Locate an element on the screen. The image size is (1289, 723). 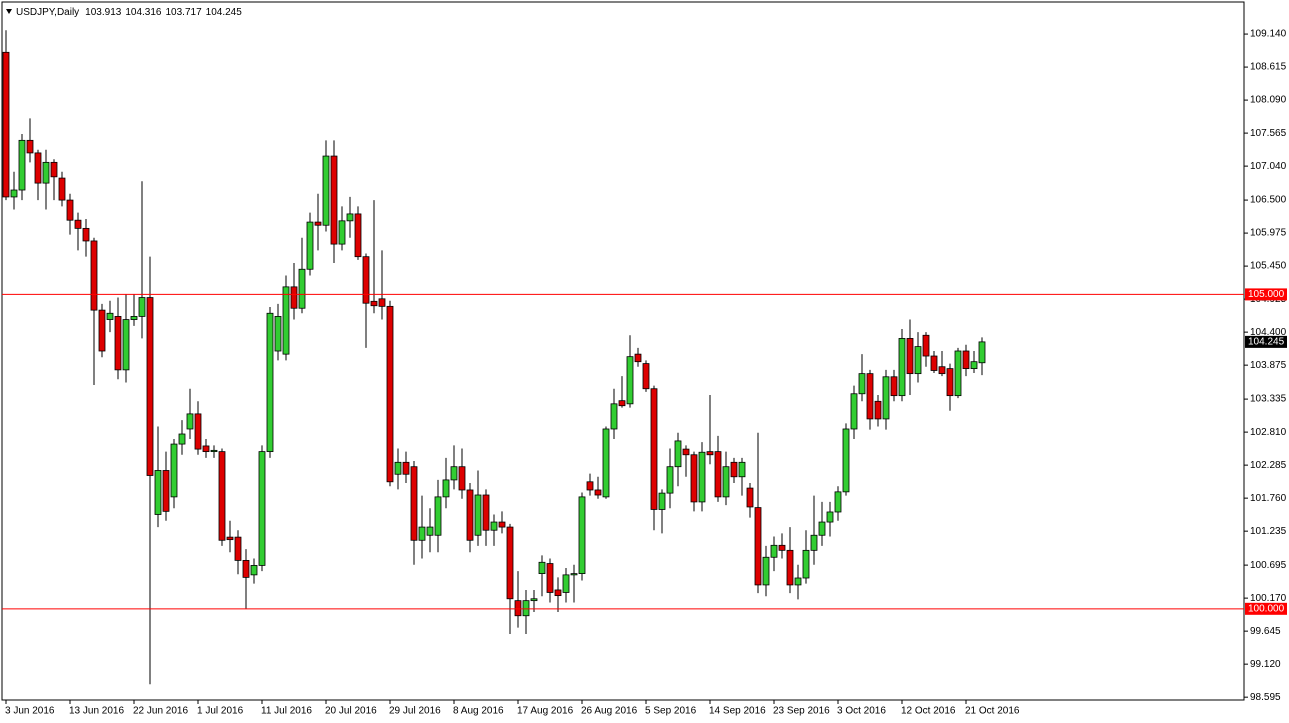
x-tick-label: 13 Jun 2016 is located at coordinates (96, 711).